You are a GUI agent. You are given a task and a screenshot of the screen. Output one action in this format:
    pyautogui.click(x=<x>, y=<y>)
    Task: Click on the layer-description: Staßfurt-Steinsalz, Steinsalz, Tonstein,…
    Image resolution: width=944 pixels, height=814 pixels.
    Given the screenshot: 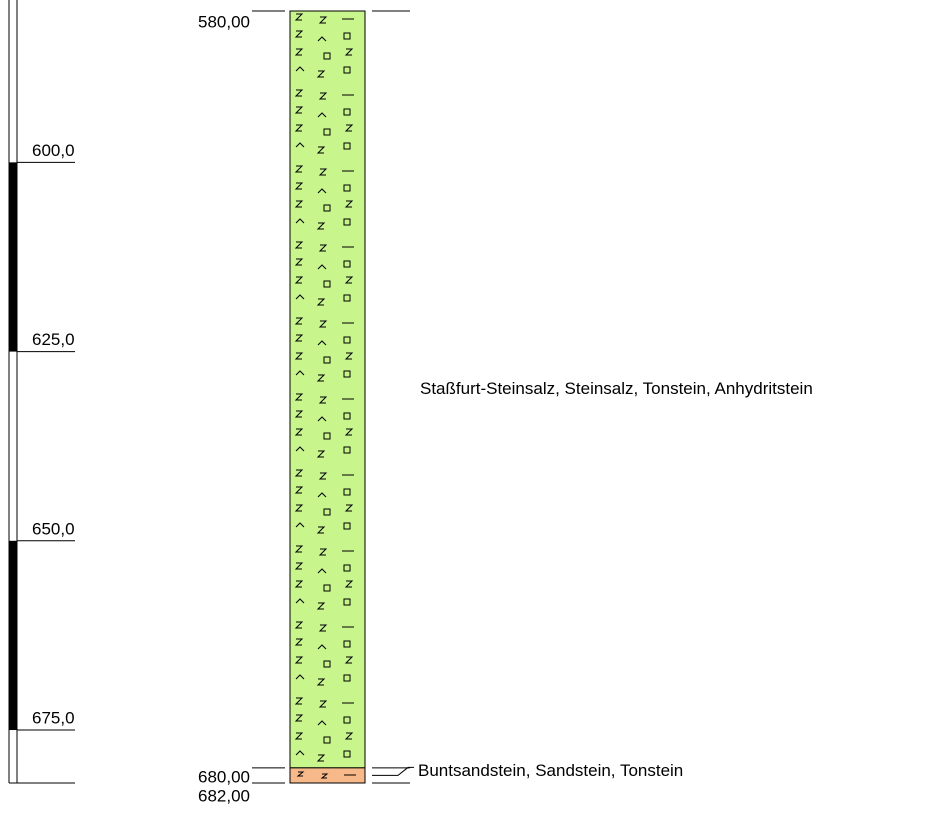 What is the action you would take?
    pyautogui.click(x=616, y=388)
    